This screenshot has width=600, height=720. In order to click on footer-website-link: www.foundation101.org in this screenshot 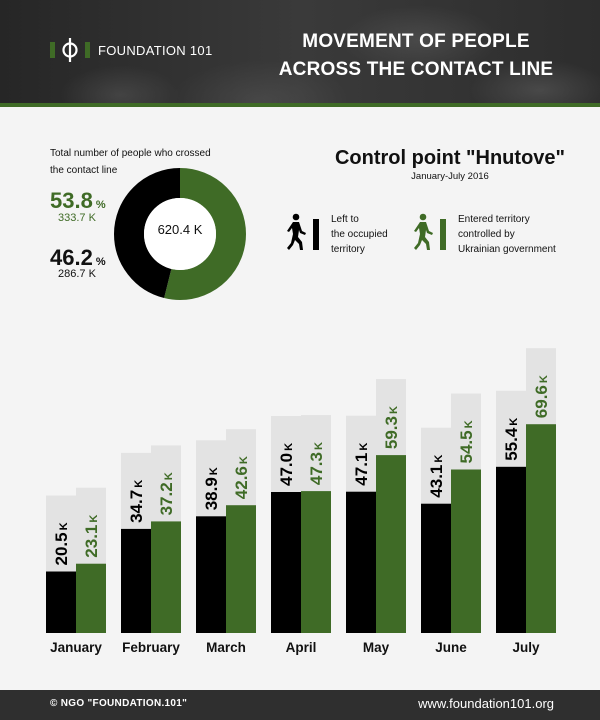, I will do `click(486, 703)`.